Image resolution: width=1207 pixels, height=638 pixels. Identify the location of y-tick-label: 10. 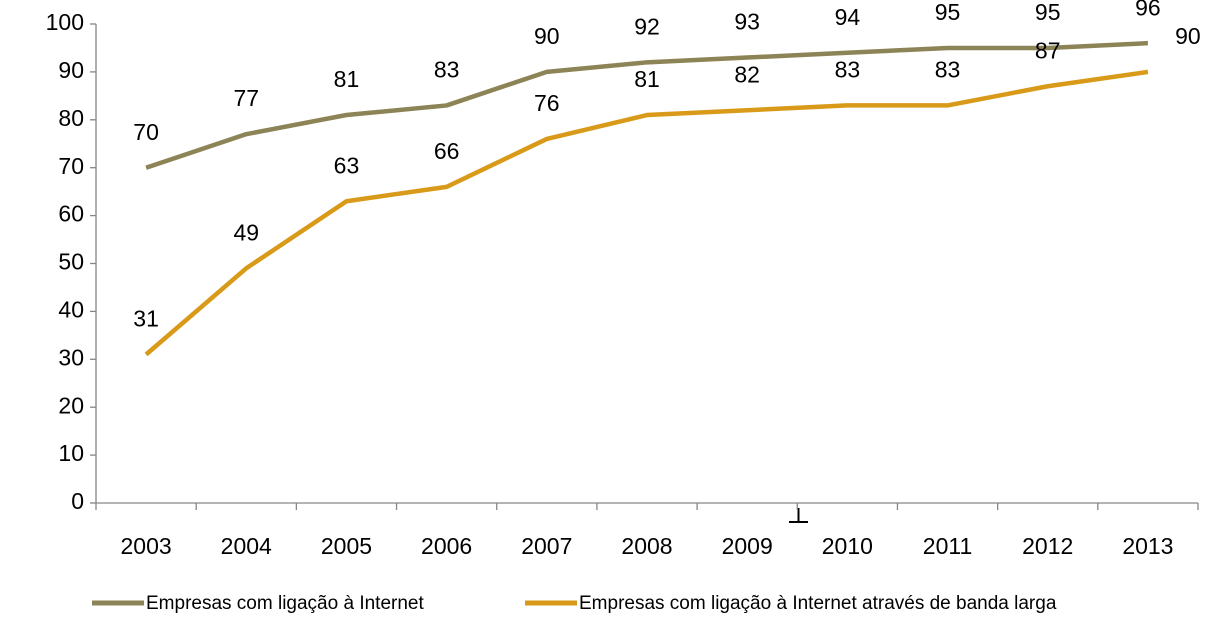
(71, 453).